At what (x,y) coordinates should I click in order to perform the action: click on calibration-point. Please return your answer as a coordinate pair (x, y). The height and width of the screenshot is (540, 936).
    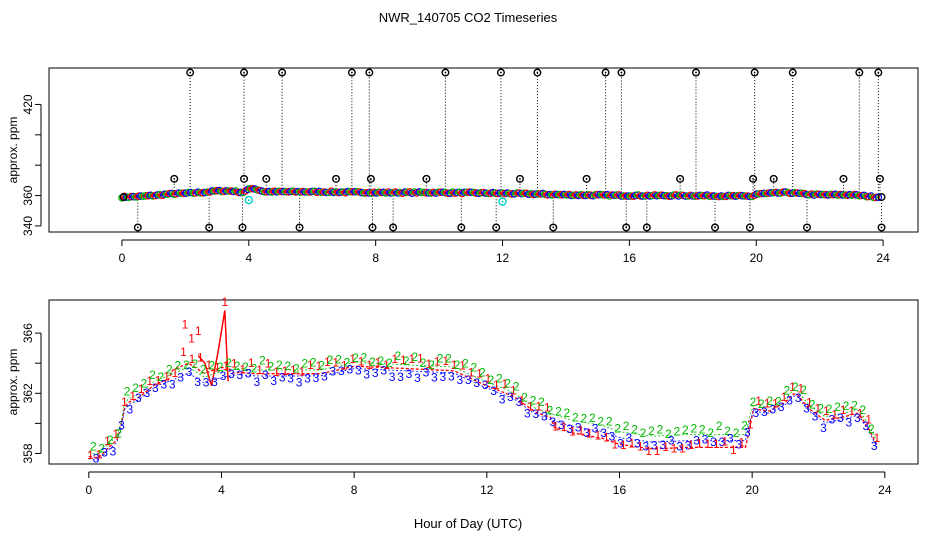
    Looking at the image, I should click on (502, 201).